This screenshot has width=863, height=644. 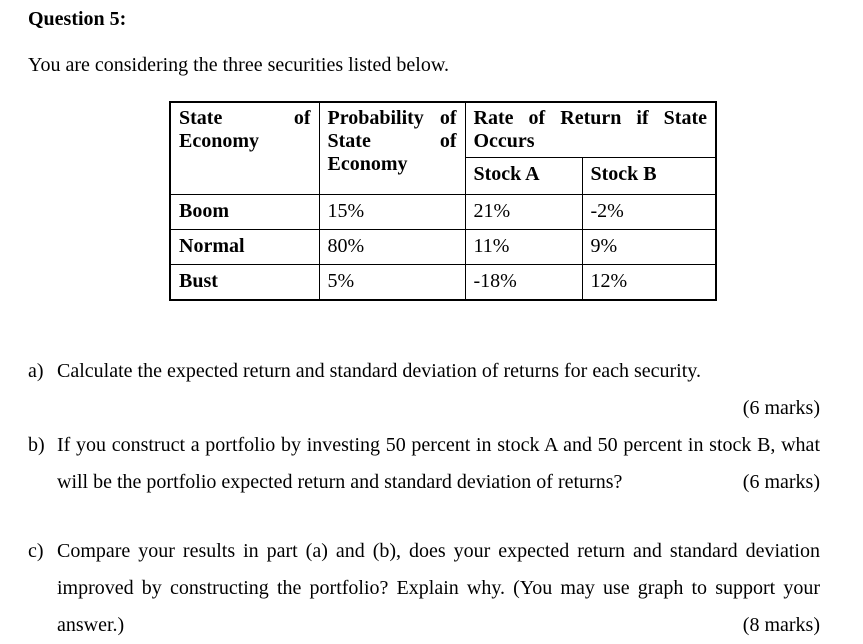 I want to click on cell-stock-a: 21%, so click(x=523, y=212).